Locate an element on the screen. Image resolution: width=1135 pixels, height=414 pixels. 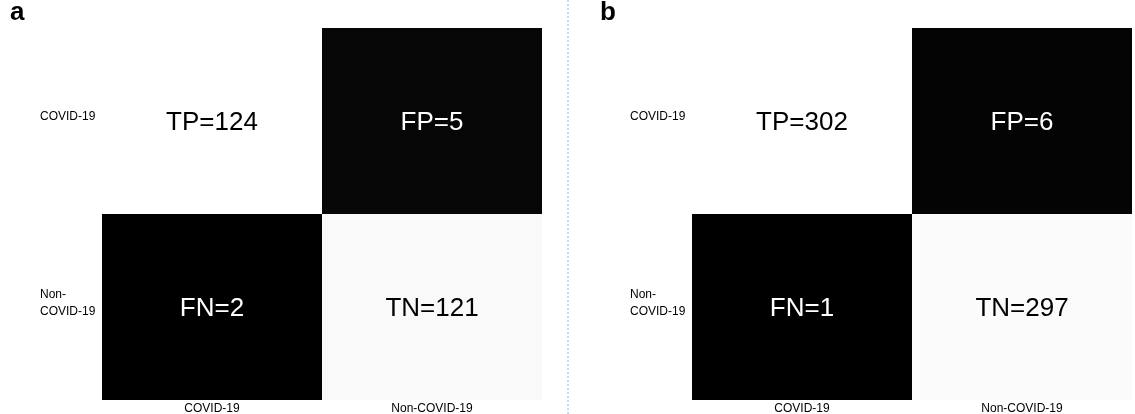
data-label: TP=124 is located at coordinates (212, 121).